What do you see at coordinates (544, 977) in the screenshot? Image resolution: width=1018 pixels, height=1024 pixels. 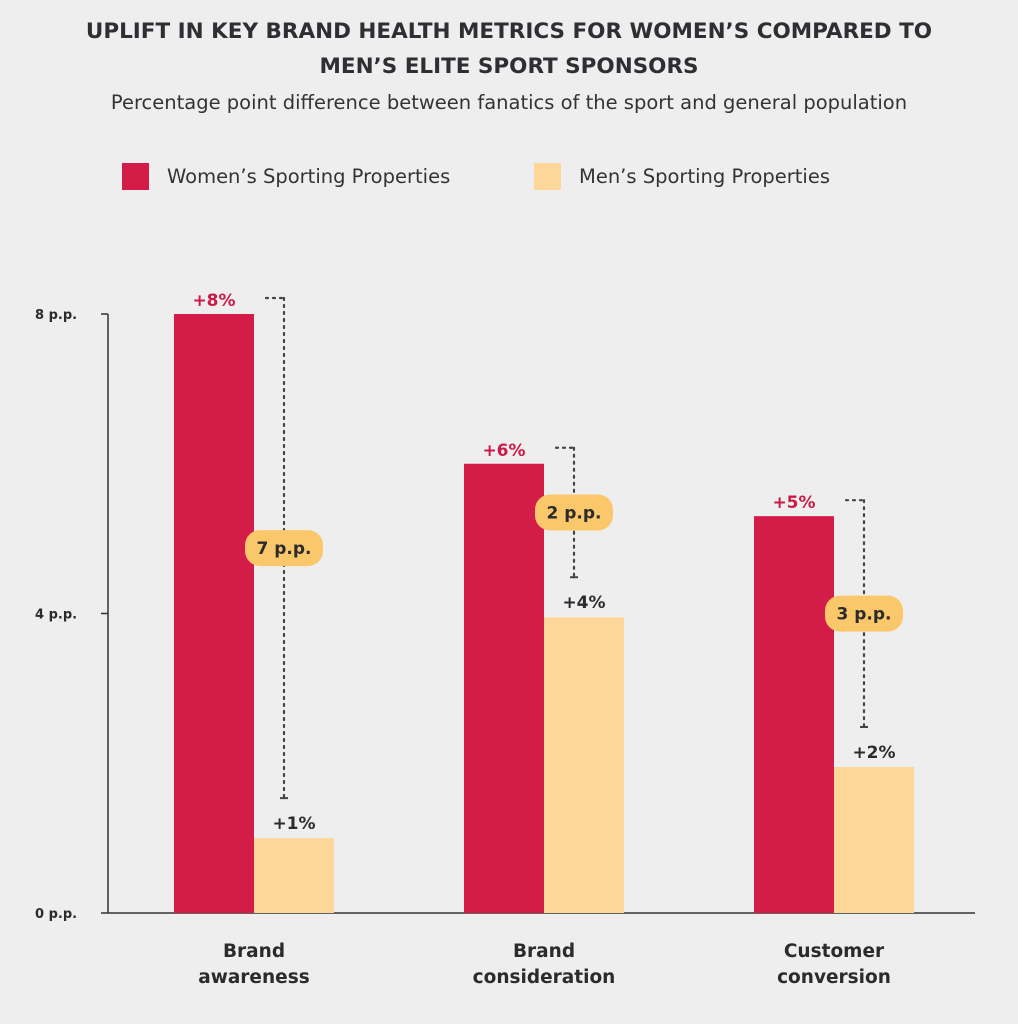 I see `category-label-line: consideration` at bounding box center [544, 977].